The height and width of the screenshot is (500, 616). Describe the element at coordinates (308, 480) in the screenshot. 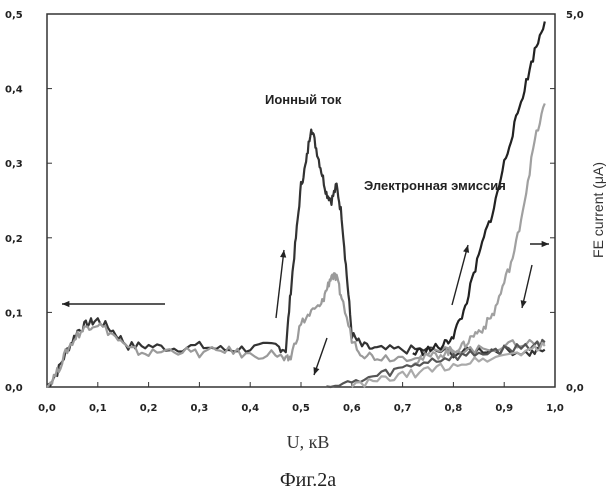

I see `figure-caption: Фиг.2a` at that location.